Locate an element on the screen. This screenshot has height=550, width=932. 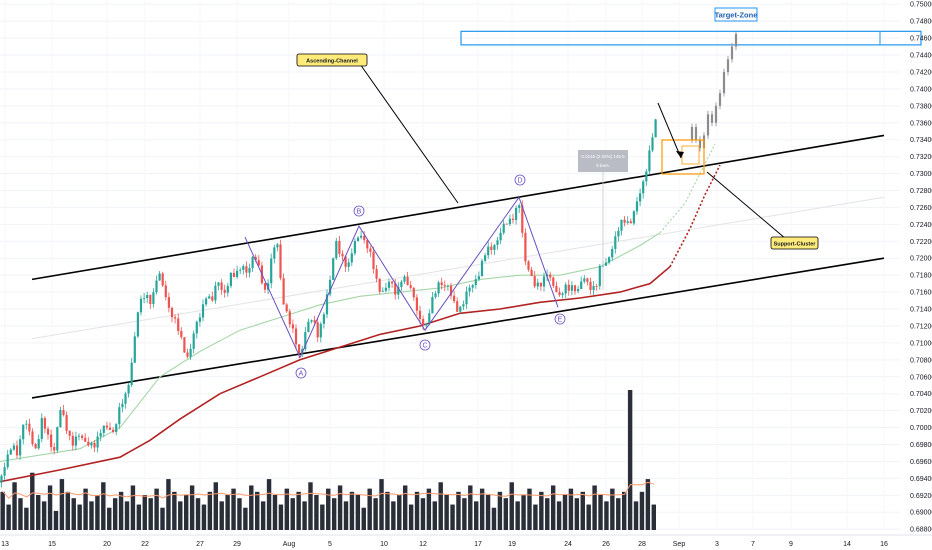
x-tick-label: 13 is located at coordinates (5, 544).